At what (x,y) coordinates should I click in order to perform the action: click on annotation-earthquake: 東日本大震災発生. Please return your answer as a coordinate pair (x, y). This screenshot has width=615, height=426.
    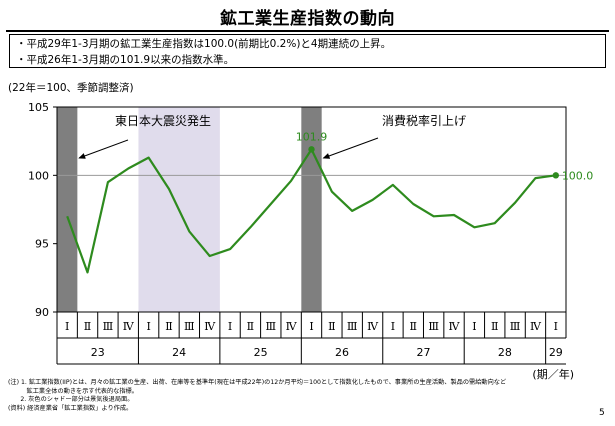
    Looking at the image, I should click on (163, 121).